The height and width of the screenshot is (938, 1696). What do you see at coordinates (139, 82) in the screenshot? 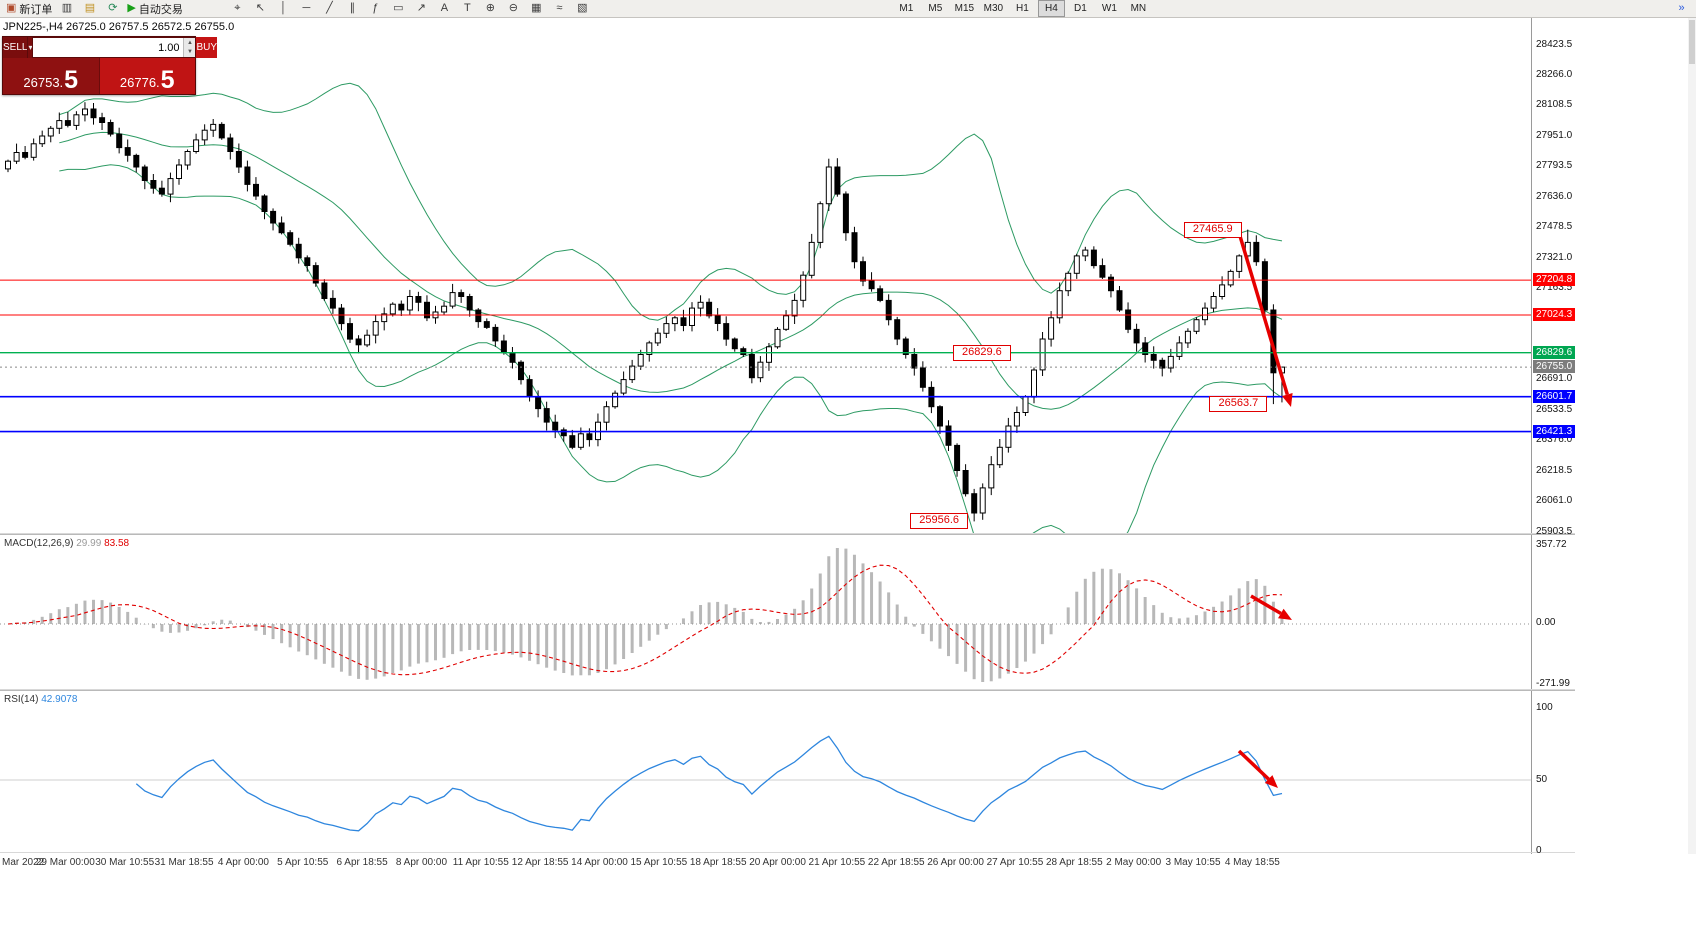
I see `ask-price-main: 26776.` at bounding box center [139, 82].